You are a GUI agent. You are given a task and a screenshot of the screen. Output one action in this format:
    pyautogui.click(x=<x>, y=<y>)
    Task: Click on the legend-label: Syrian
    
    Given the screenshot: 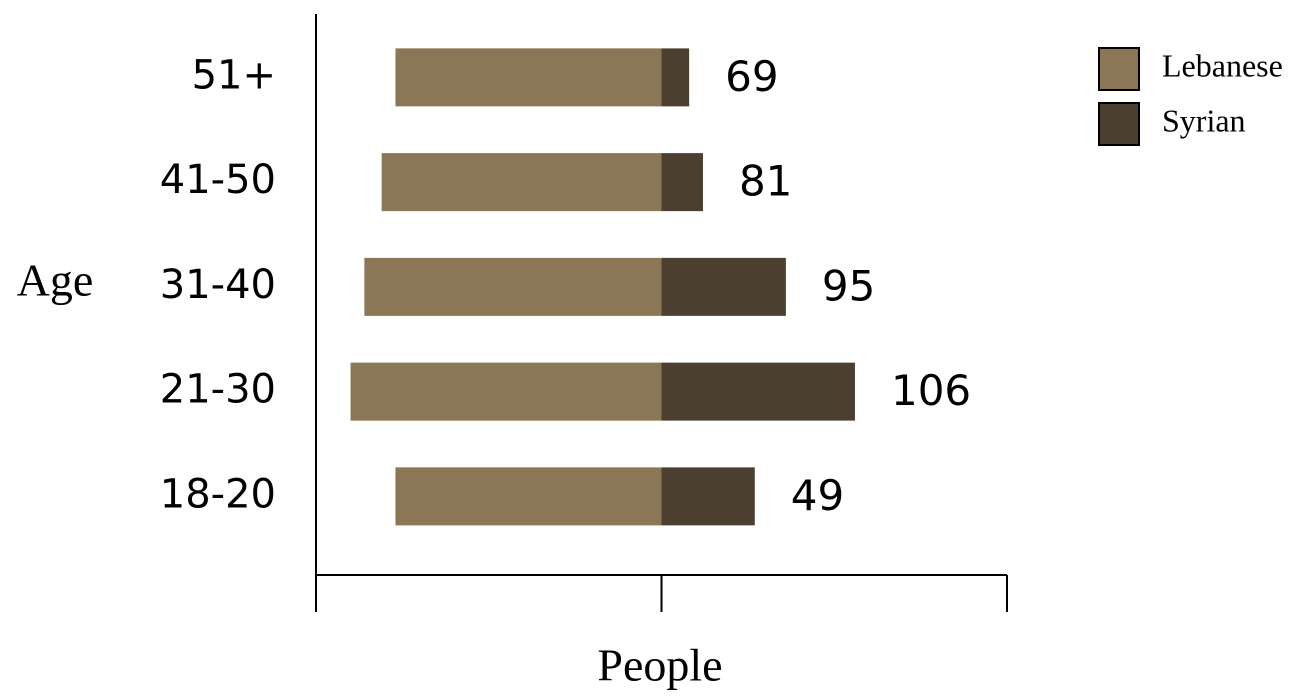 What is the action you would take?
    pyautogui.click(x=1204, y=120)
    